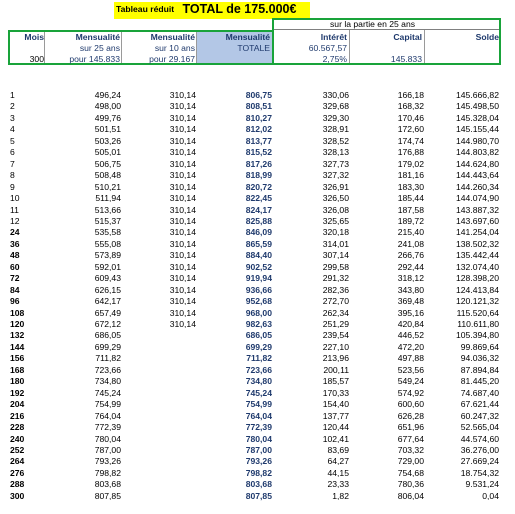  What do you see at coordinates (338, 472) in the screenshot?
I see `cell-interet: 44,15` at bounding box center [338, 472].